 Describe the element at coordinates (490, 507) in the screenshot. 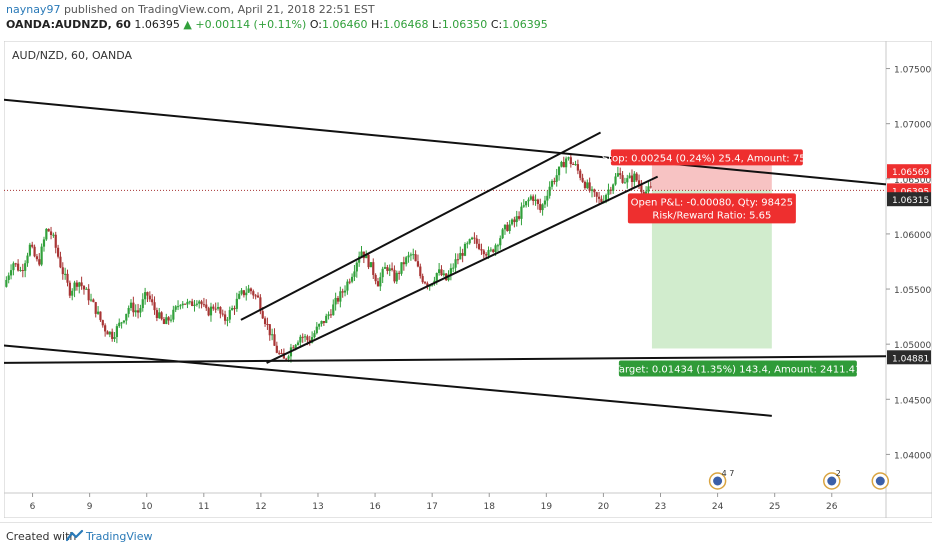

I see `x-tick-label: 18` at that location.